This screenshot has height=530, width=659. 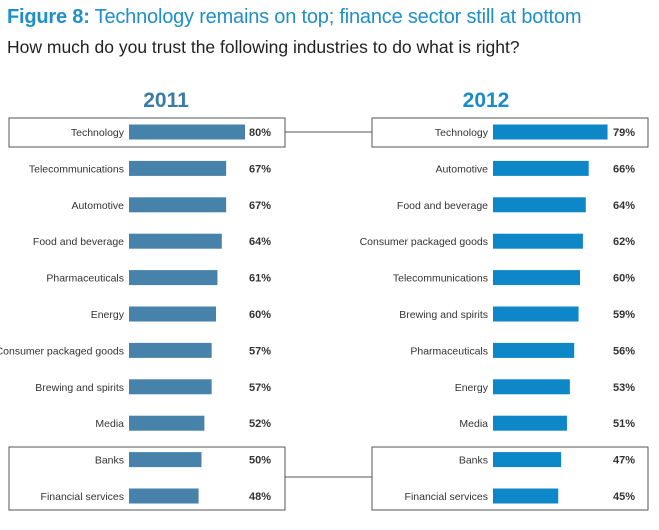 I want to click on bar-2012-telecommunications, so click(x=536, y=278).